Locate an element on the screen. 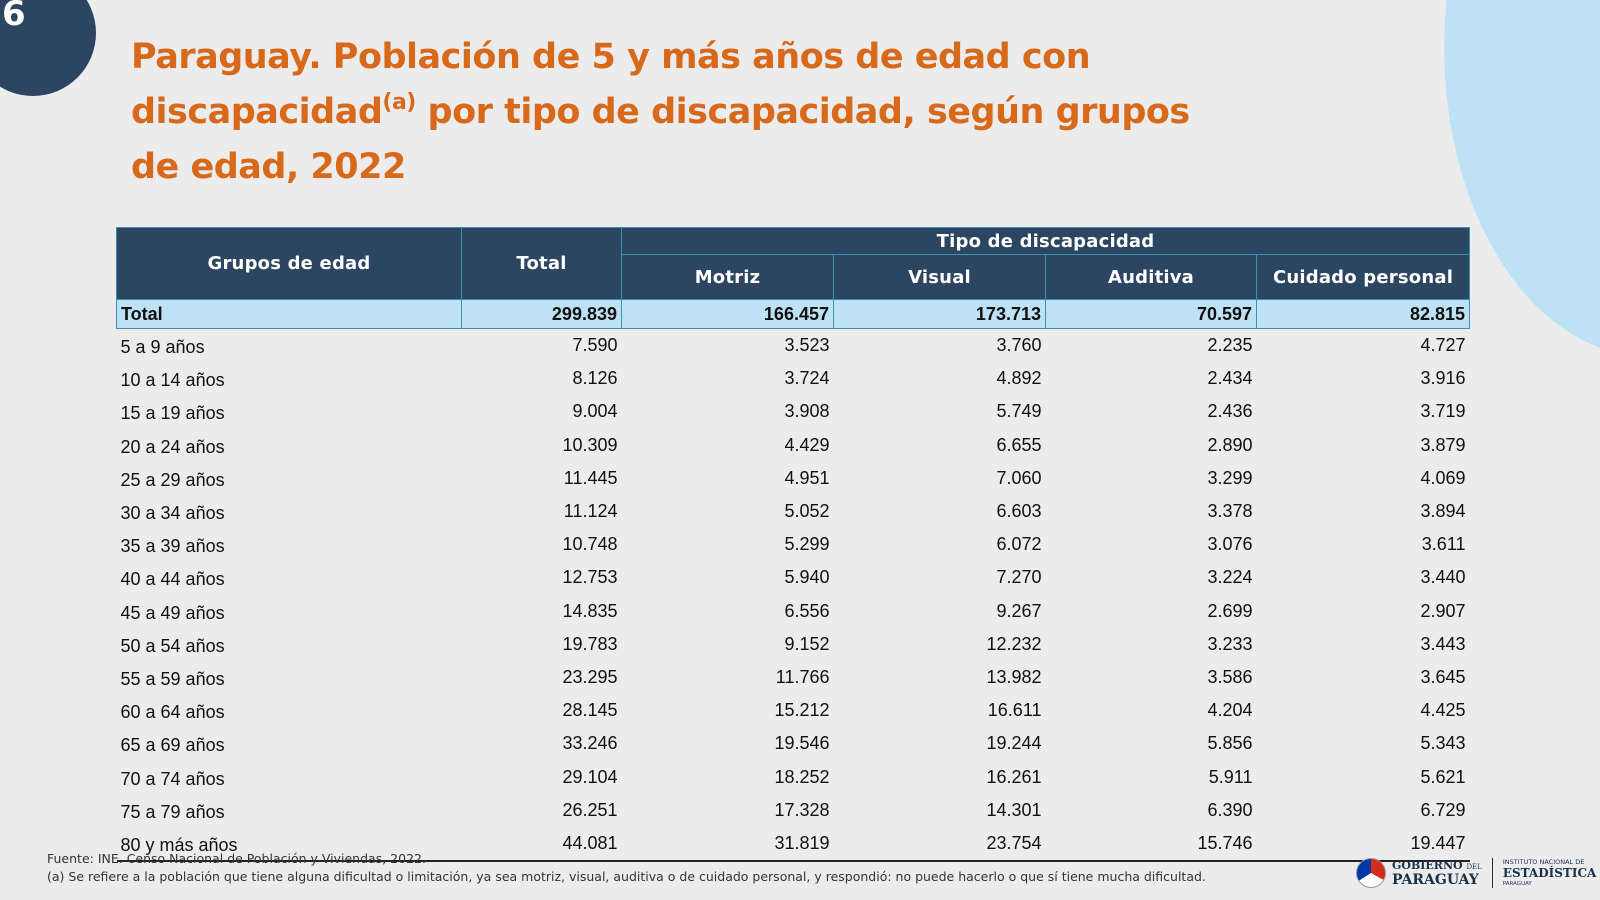  table-cell: 5.749 is located at coordinates (1019, 411).